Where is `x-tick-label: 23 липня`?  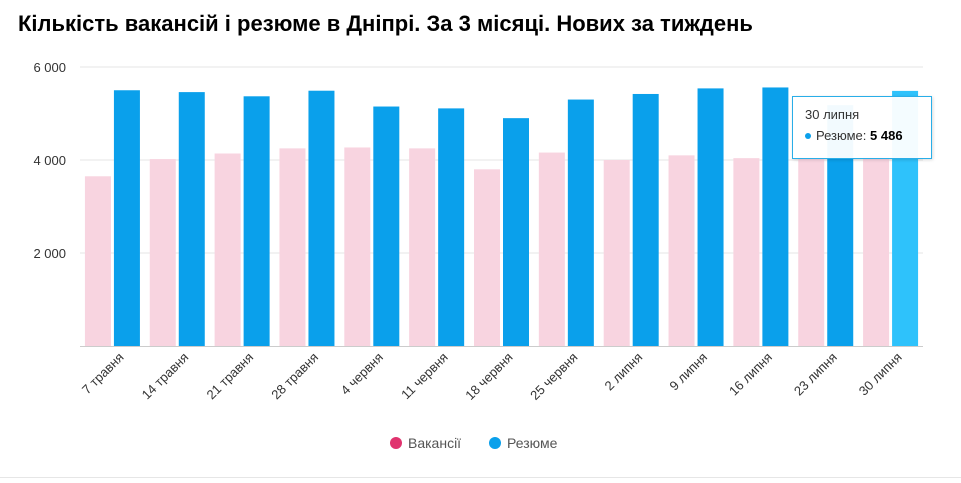 x-tick-label: 23 липня is located at coordinates (815, 374).